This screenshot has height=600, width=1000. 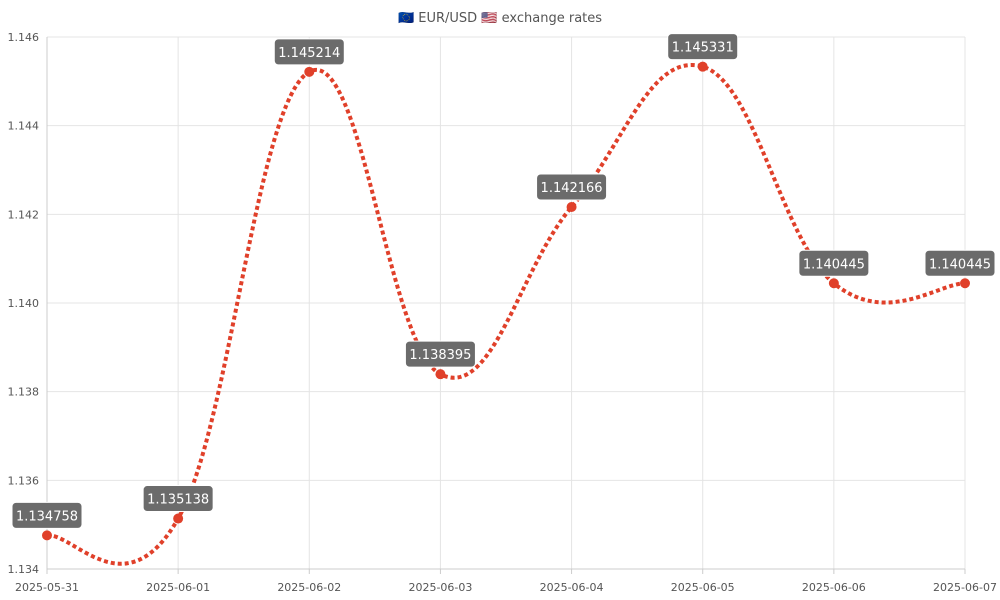 What do you see at coordinates (440, 587) in the screenshot?
I see `x-tick-label: 2025-06-03` at bounding box center [440, 587].